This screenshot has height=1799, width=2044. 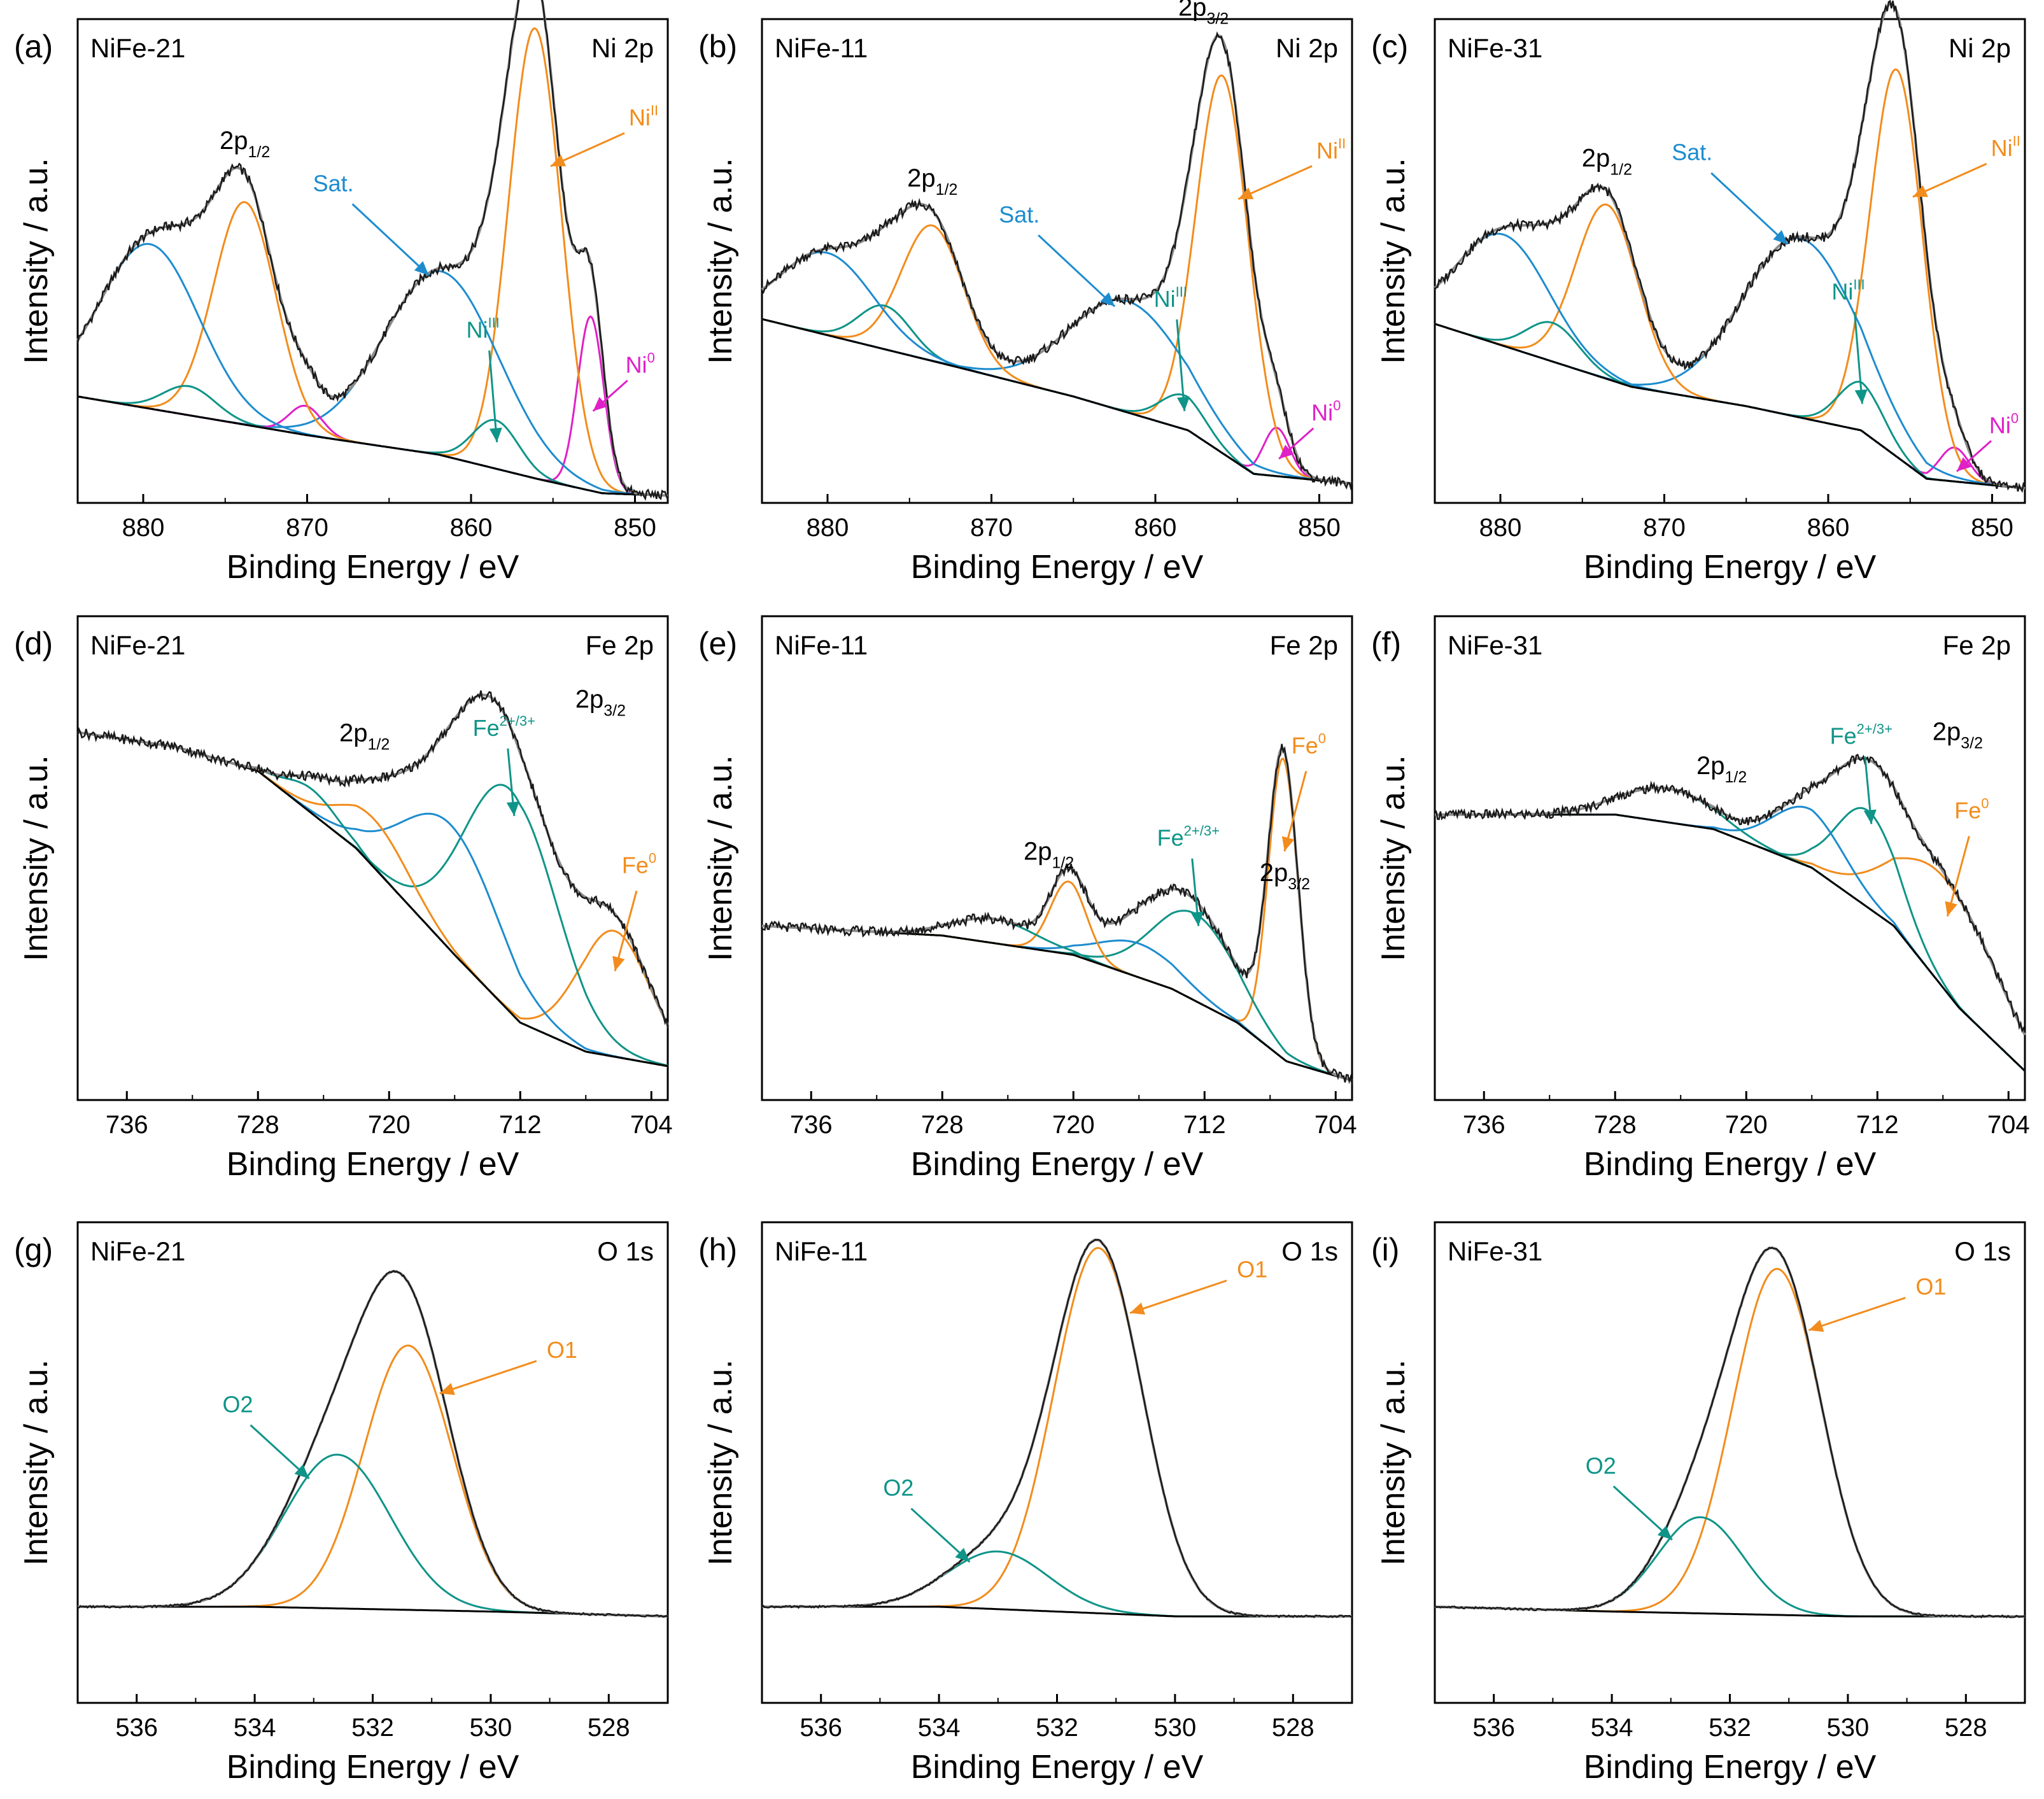 What do you see at coordinates (1781, 237) in the screenshot?
I see `arrow-sat-head` at bounding box center [1781, 237].